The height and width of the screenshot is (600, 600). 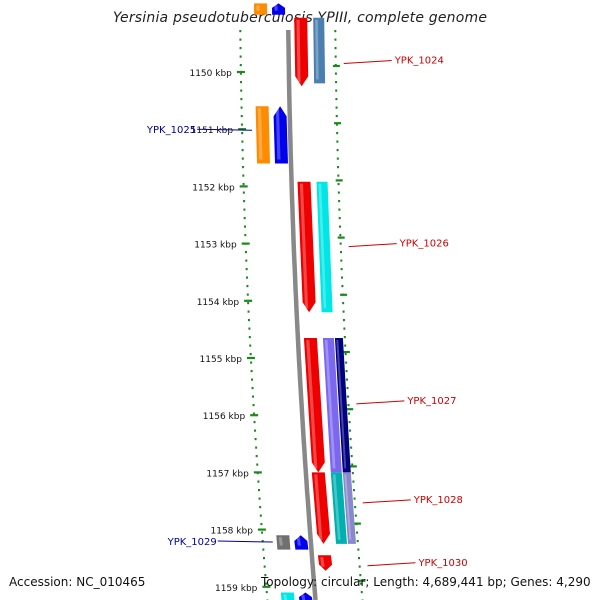 I want to click on gene-label-ypk_1028: YPK_1028, so click(x=412, y=500).